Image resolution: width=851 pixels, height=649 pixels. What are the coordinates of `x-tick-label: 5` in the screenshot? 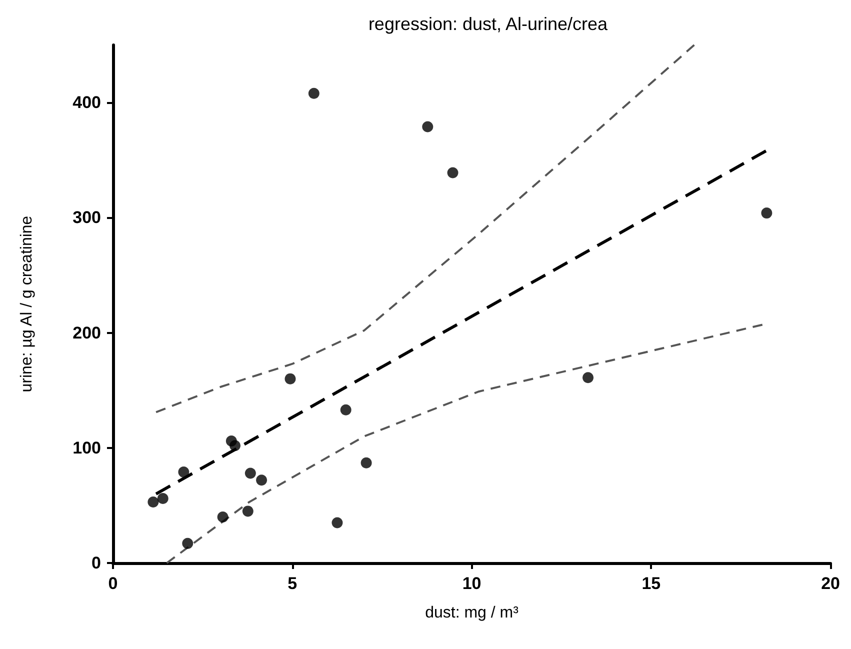 It's located at (293, 583).